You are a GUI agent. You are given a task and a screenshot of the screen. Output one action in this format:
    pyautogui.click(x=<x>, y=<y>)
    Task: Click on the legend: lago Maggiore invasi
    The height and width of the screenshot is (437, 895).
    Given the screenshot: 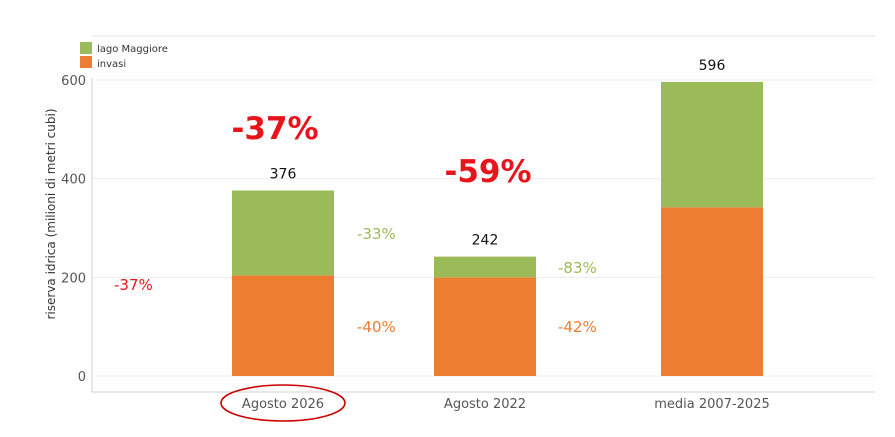 What is the action you would take?
    pyautogui.click(x=124, y=56)
    